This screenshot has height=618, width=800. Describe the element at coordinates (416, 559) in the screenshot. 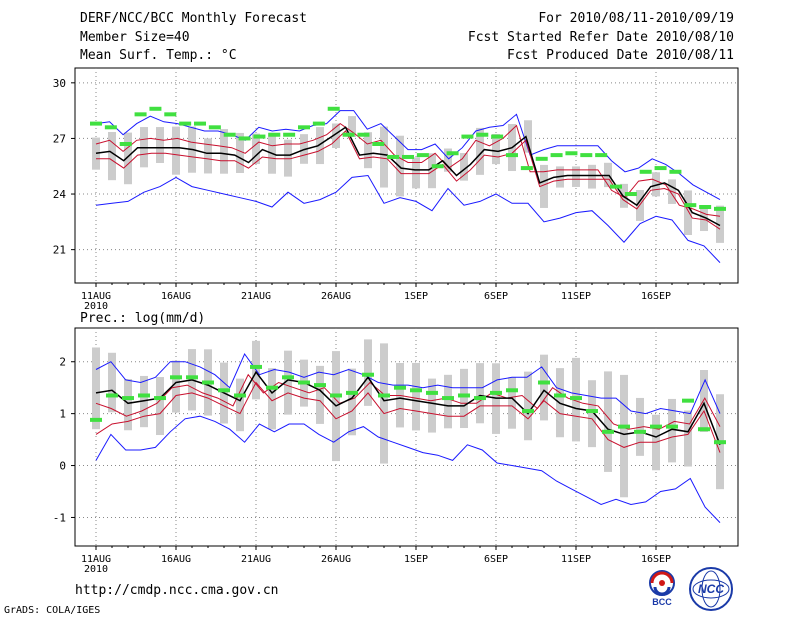

I see `x-tick-label: 1SEP` at that location.